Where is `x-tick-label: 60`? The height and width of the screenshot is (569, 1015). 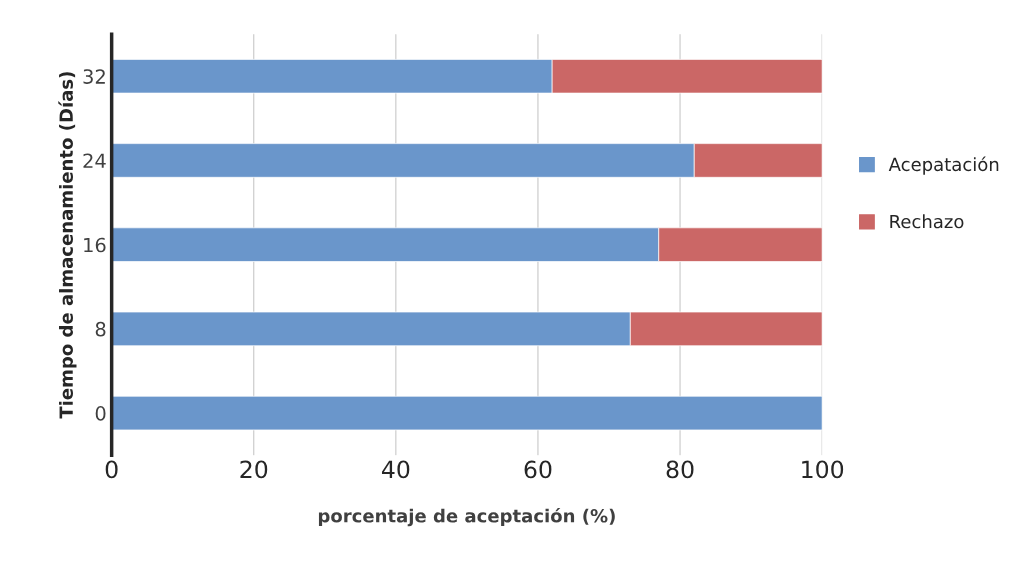 x-tick-label: 60 is located at coordinates (538, 469).